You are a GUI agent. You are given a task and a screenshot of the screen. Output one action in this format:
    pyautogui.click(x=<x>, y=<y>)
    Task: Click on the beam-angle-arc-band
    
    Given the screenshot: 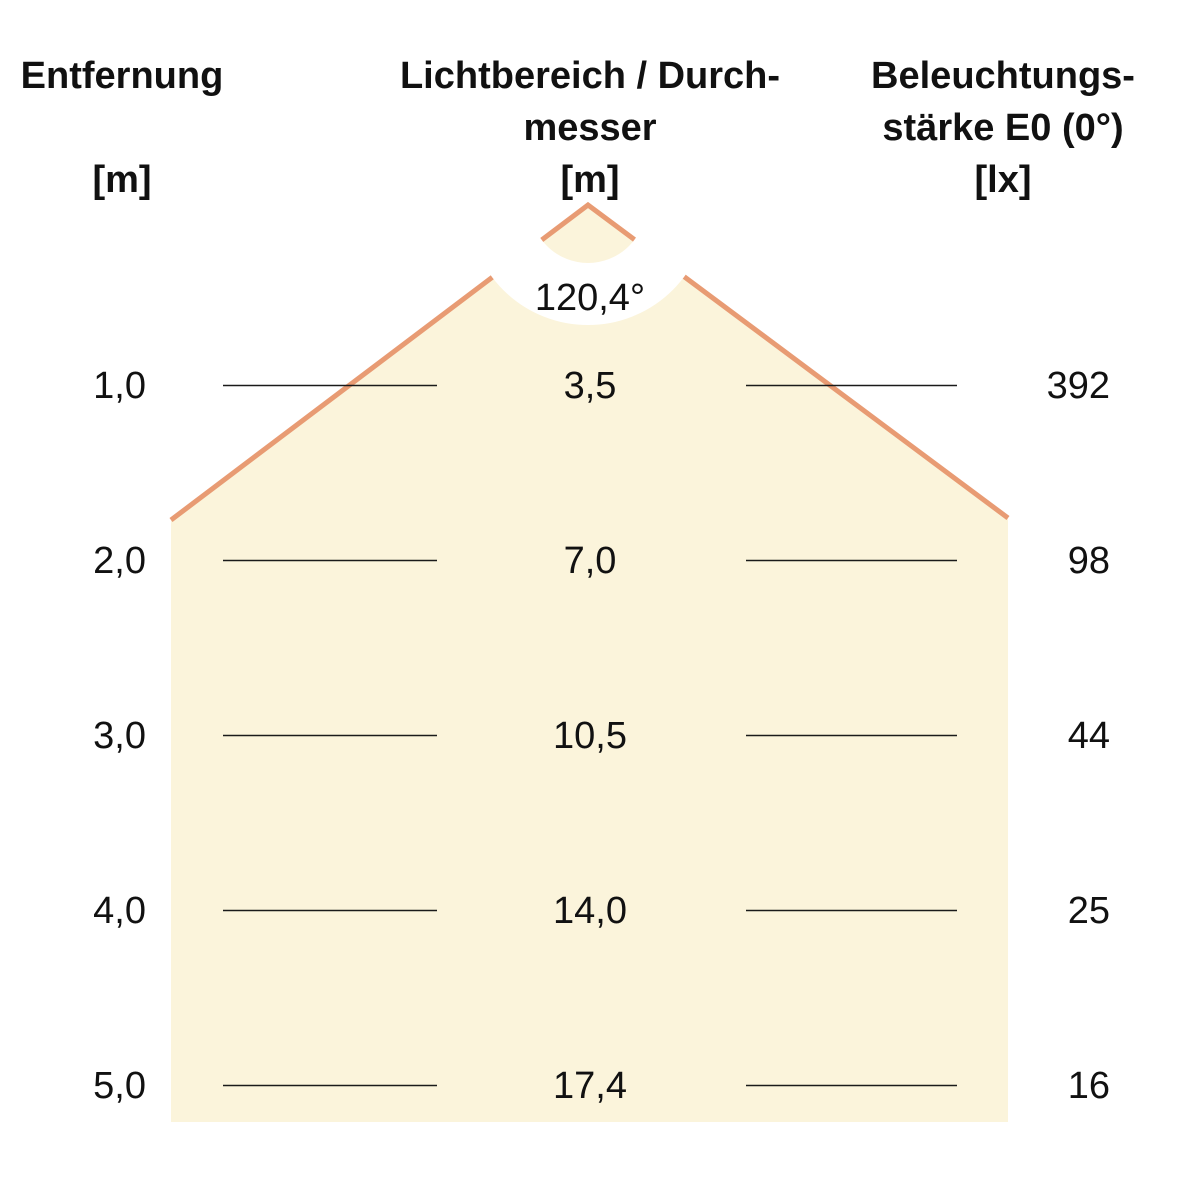 What is the action you would take?
    pyautogui.click(x=588, y=205)
    